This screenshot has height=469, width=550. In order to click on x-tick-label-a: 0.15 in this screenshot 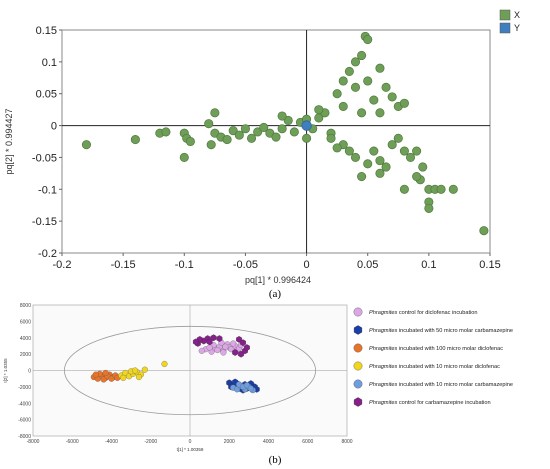, I will do `click(489, 265)`.